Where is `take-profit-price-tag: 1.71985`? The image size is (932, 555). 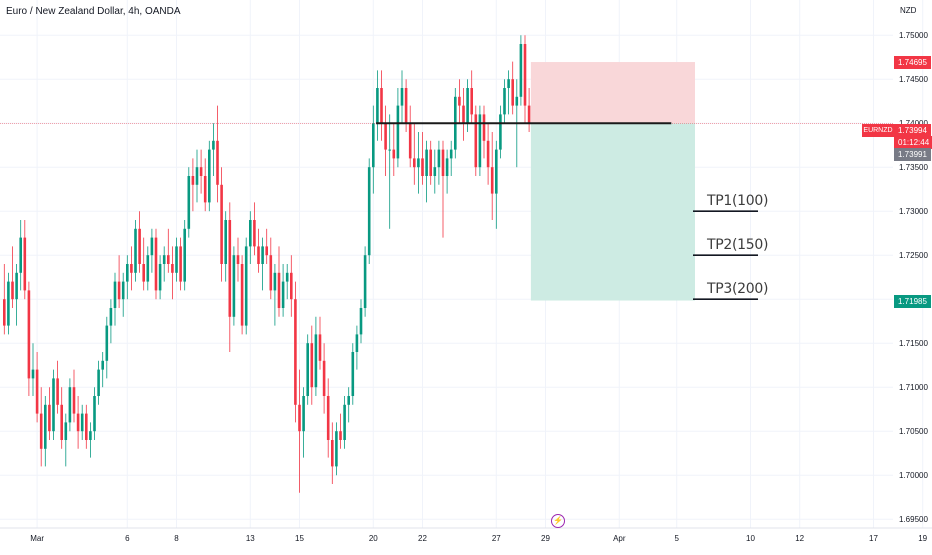
take-profit-price-tag: 1.71985 is located at coordinates (912, 301).